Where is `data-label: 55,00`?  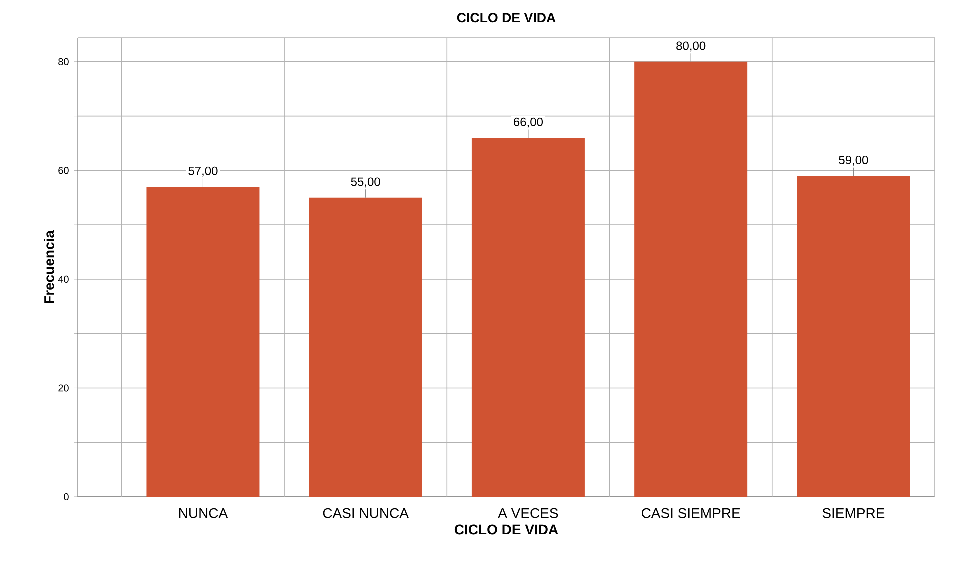
data-label: 55,00 is located at coordinates (365, 183).